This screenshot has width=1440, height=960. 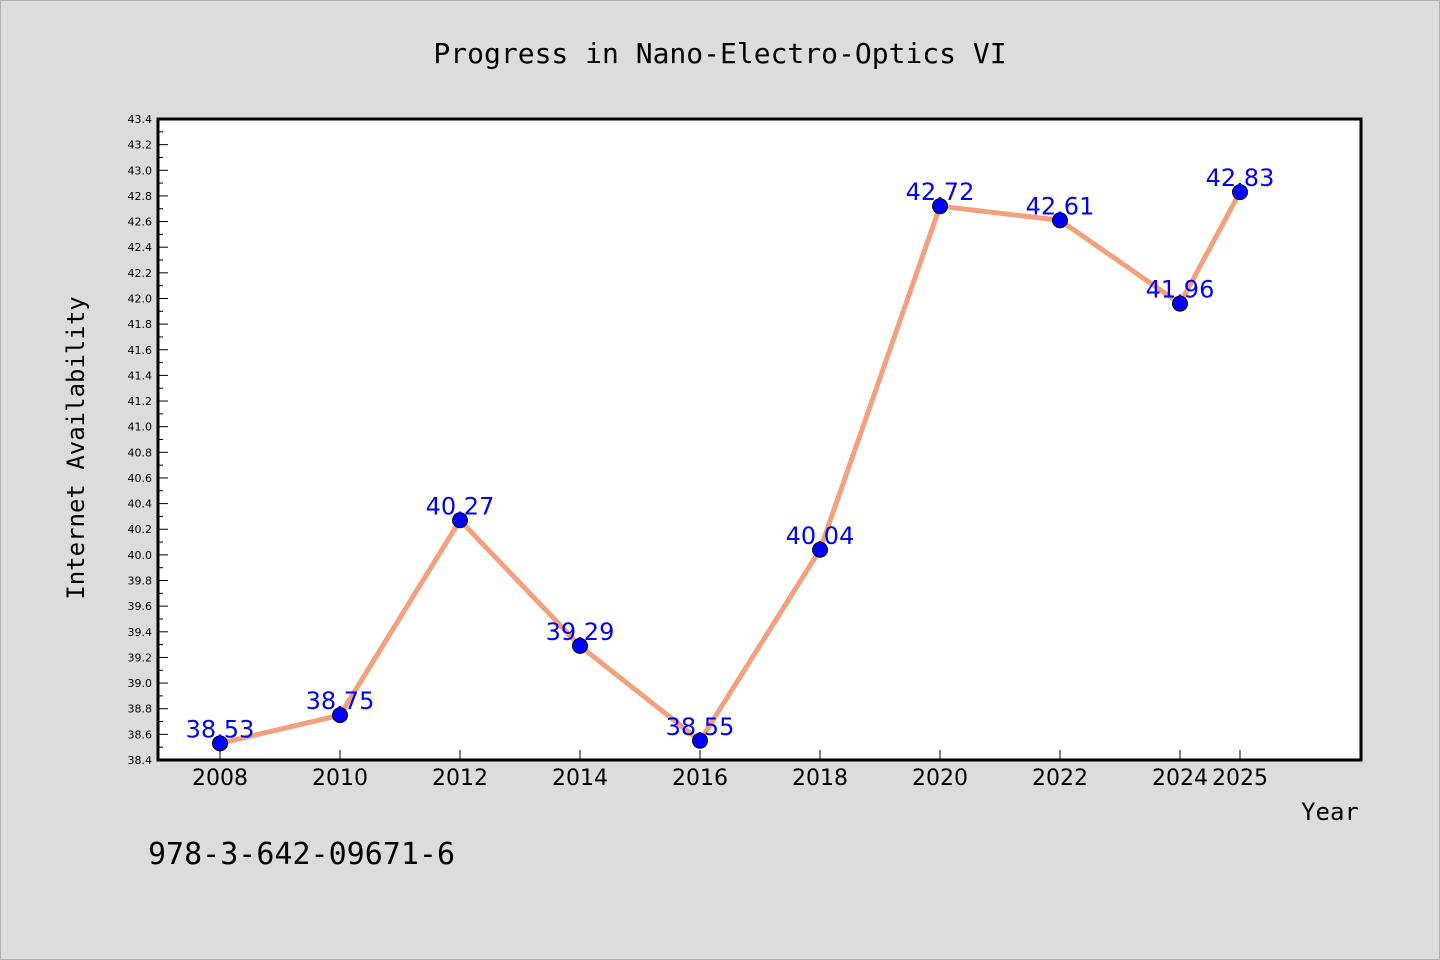 What do you see at coordinates (140, 606) in the screenshot?
I see `y-tick-label: 39.6` at bounding box center [140, 606].